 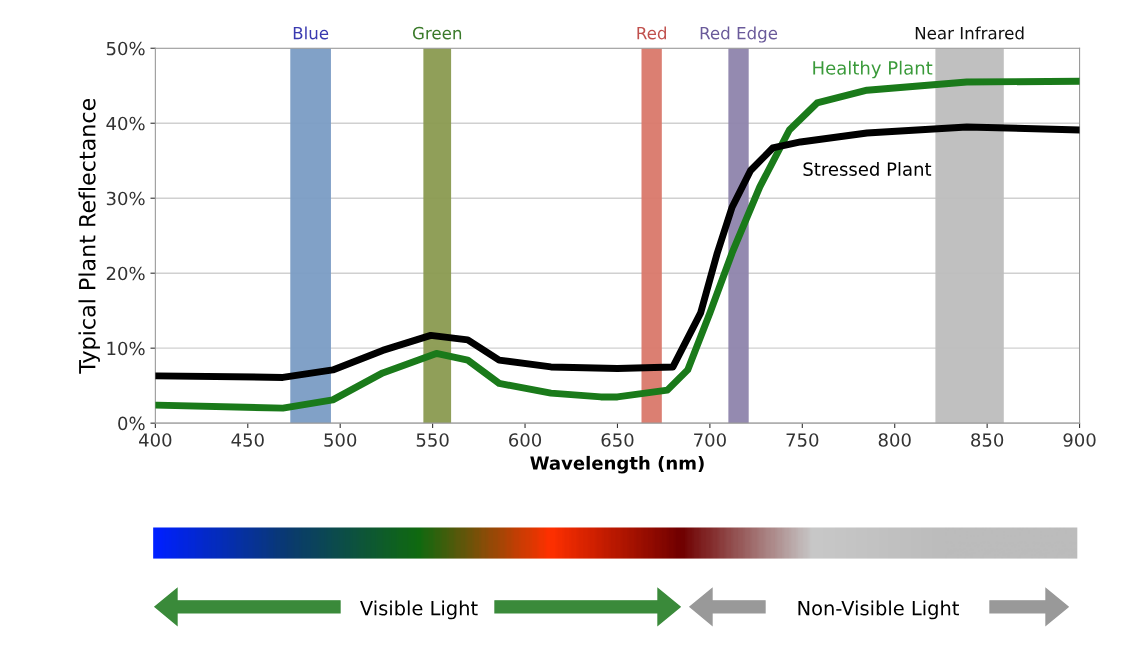 I want to click on band-label: Near Infrared, so click(x=969, y=33).